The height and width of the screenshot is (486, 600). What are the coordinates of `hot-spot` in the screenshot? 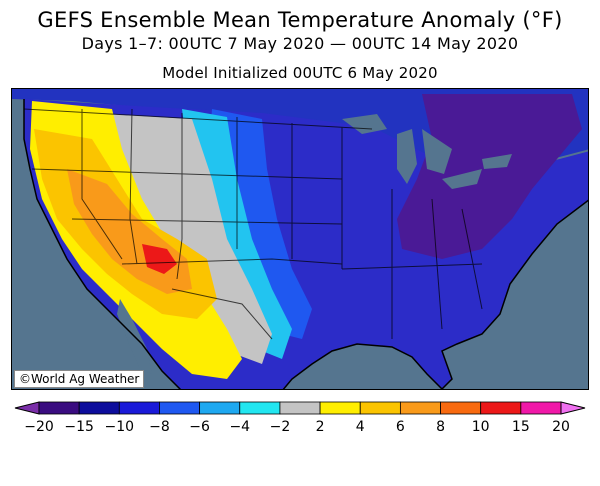 It's located at (159, 259).